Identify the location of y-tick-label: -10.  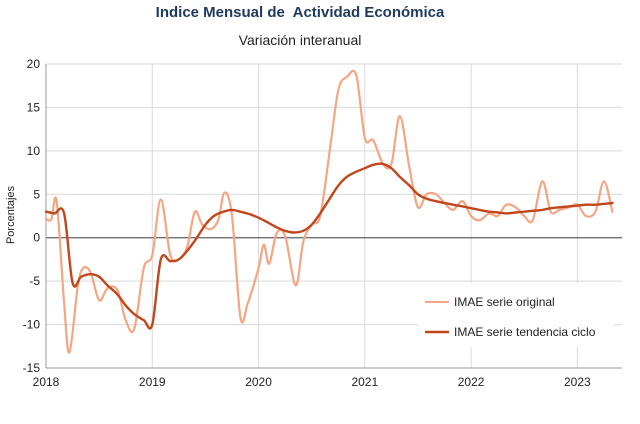
(32, 325).